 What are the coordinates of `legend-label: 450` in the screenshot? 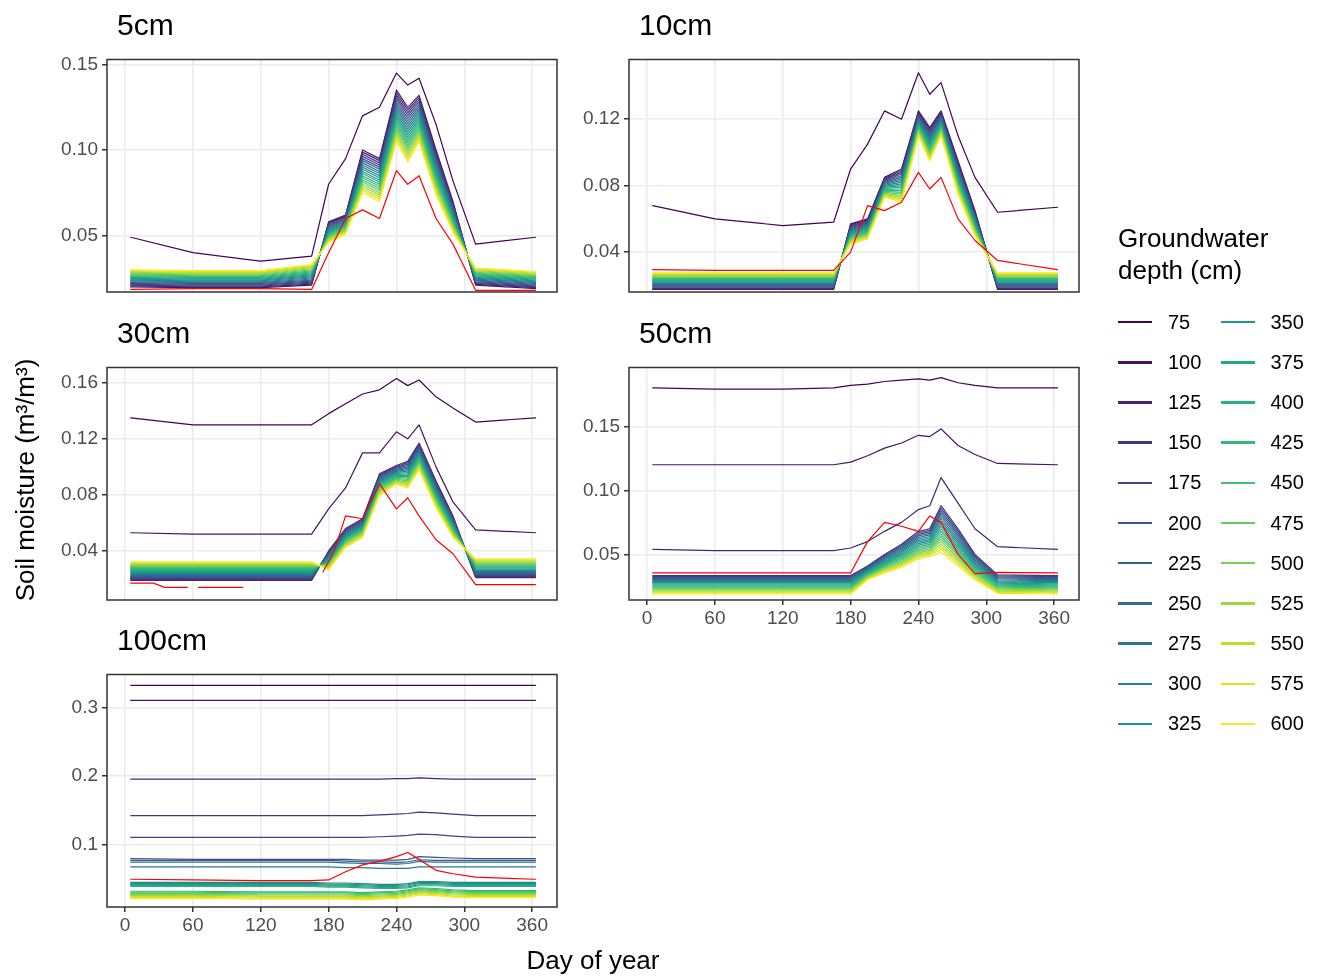 It's located at (1287, 483).